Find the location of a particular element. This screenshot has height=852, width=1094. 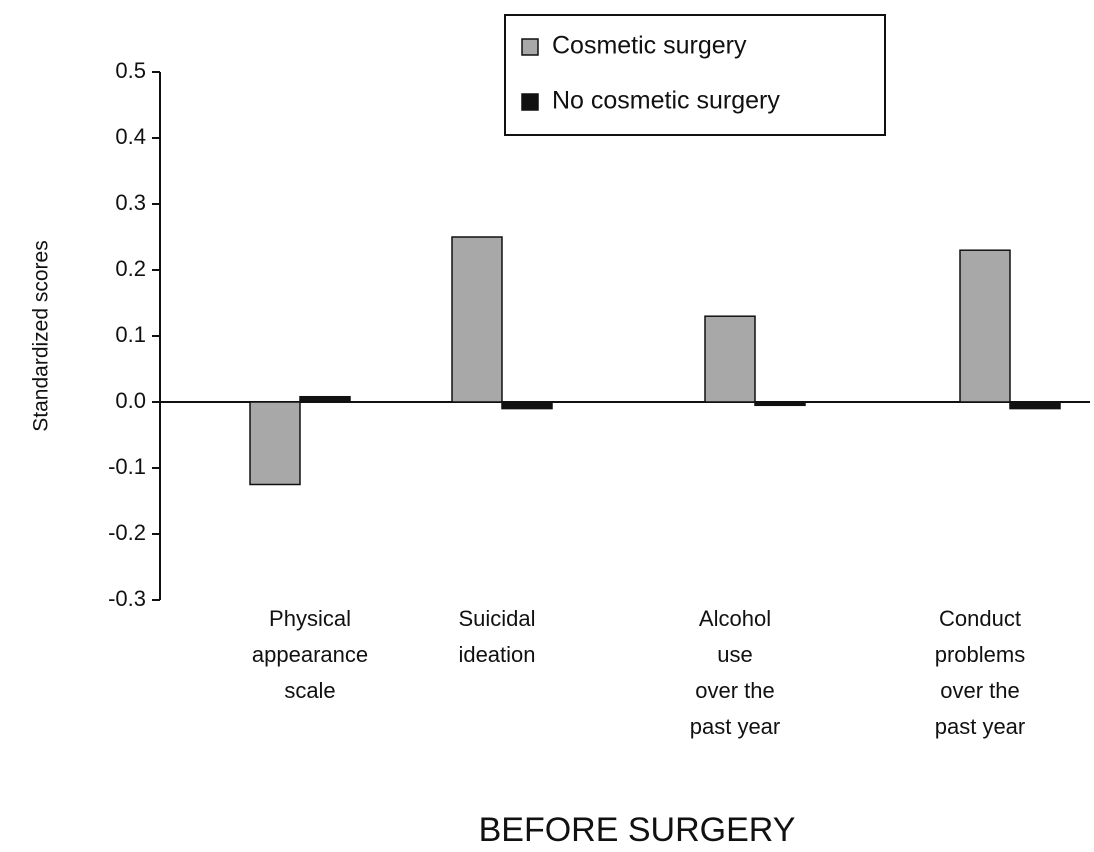

y-tick-label: -0.2 is located at coordinates (127, 532).